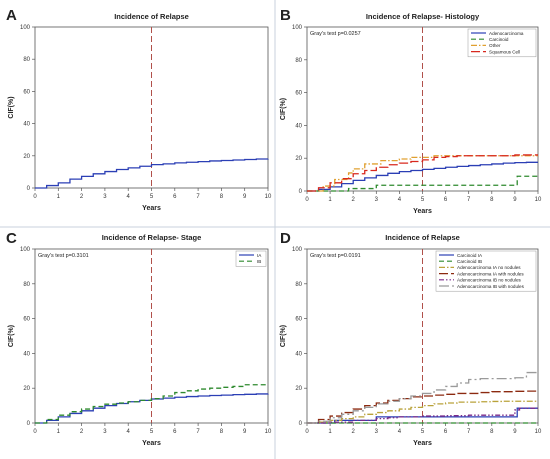  I want to click on chart-title: Incidence of Relapse- Histology, so click(423, 16).